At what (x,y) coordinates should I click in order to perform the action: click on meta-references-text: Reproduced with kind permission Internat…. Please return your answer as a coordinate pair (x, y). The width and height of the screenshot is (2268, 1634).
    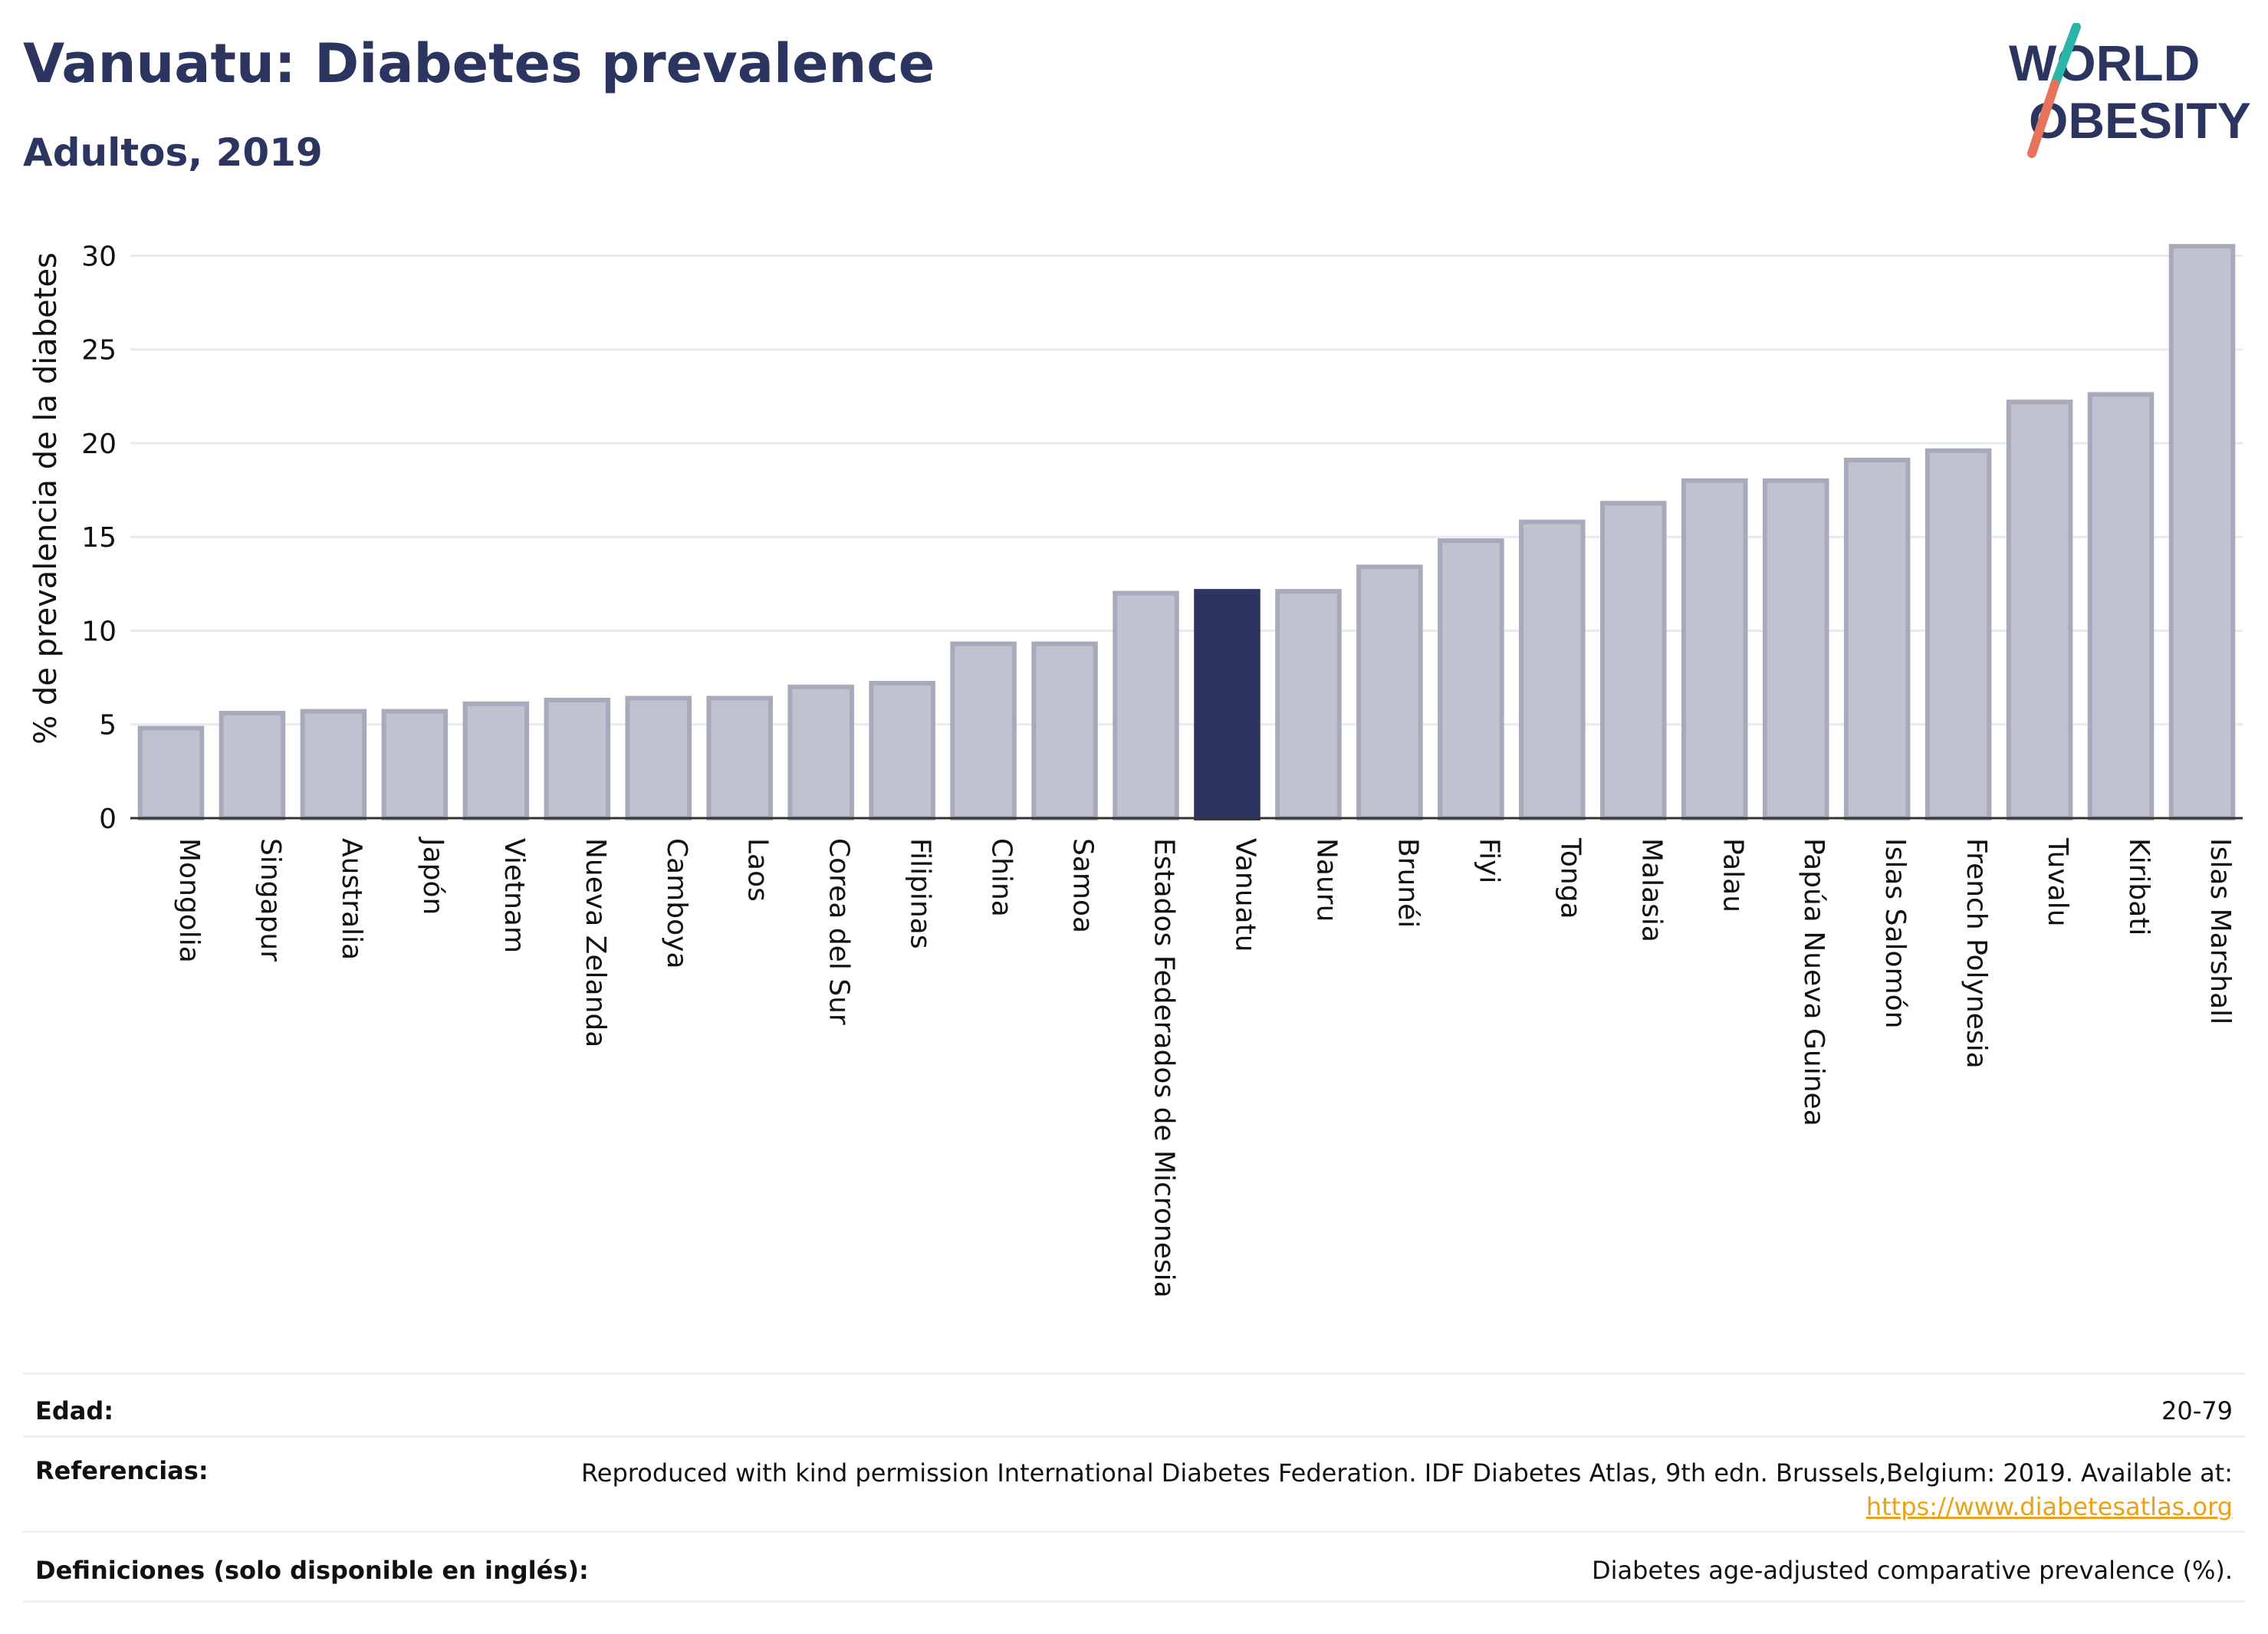
    Looking at the image, I should click on (1406, 1473).